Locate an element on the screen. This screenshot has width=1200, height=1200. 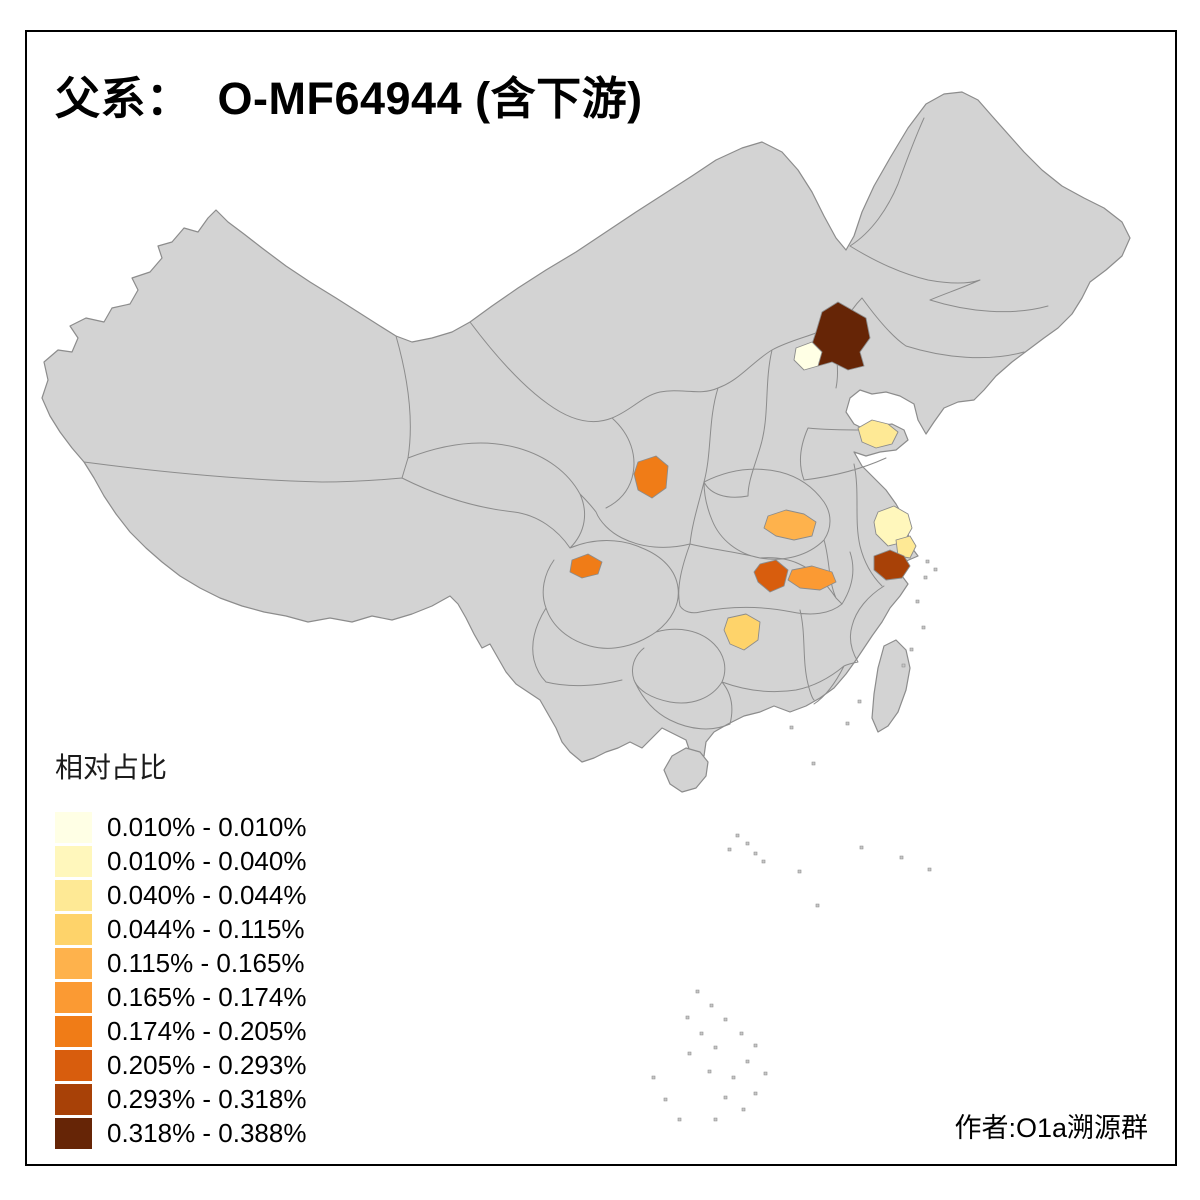
legend-label: 0.205% - 0.293% is located at coordinates (207, 1065).